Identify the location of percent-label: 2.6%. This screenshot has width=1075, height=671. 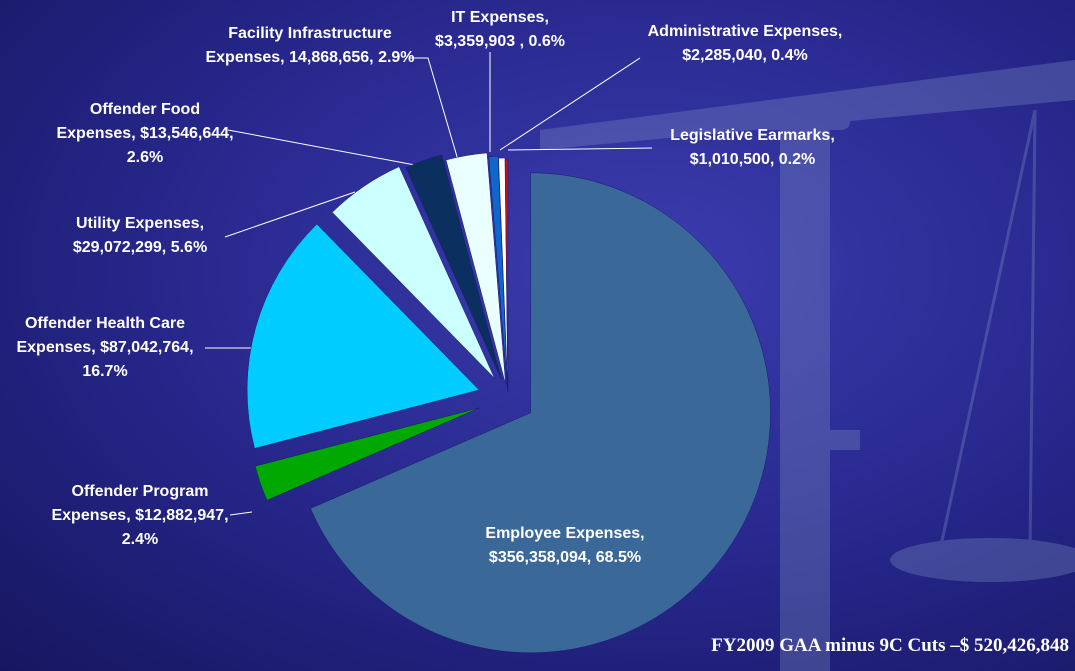
(145, 157).